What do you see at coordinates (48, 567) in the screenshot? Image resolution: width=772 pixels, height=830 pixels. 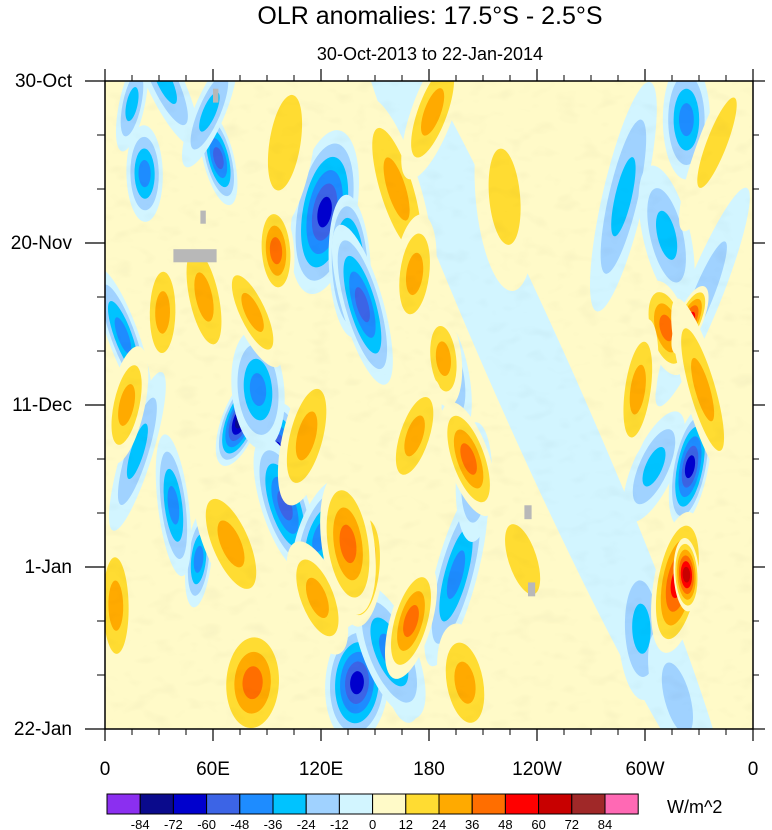 I see `y-tick-label: 1-Jan` at bounding box center [48, 567].